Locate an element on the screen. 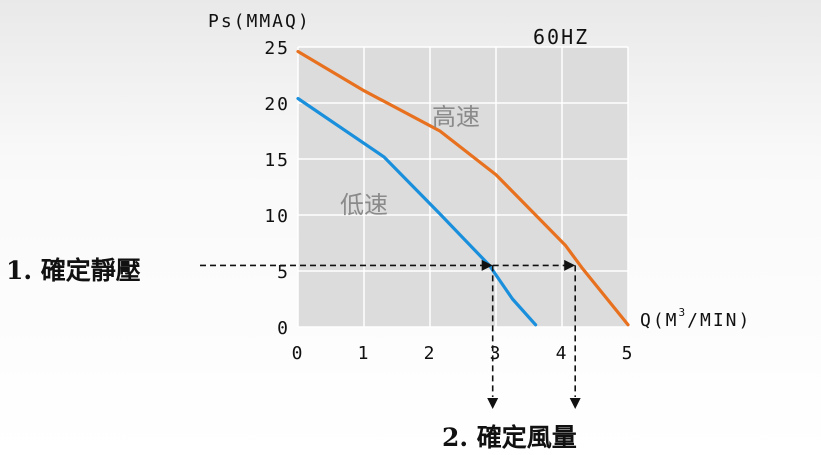 The width and height of the screenshot is (821, 455). series-line-low is located at coordinates (417, 211).